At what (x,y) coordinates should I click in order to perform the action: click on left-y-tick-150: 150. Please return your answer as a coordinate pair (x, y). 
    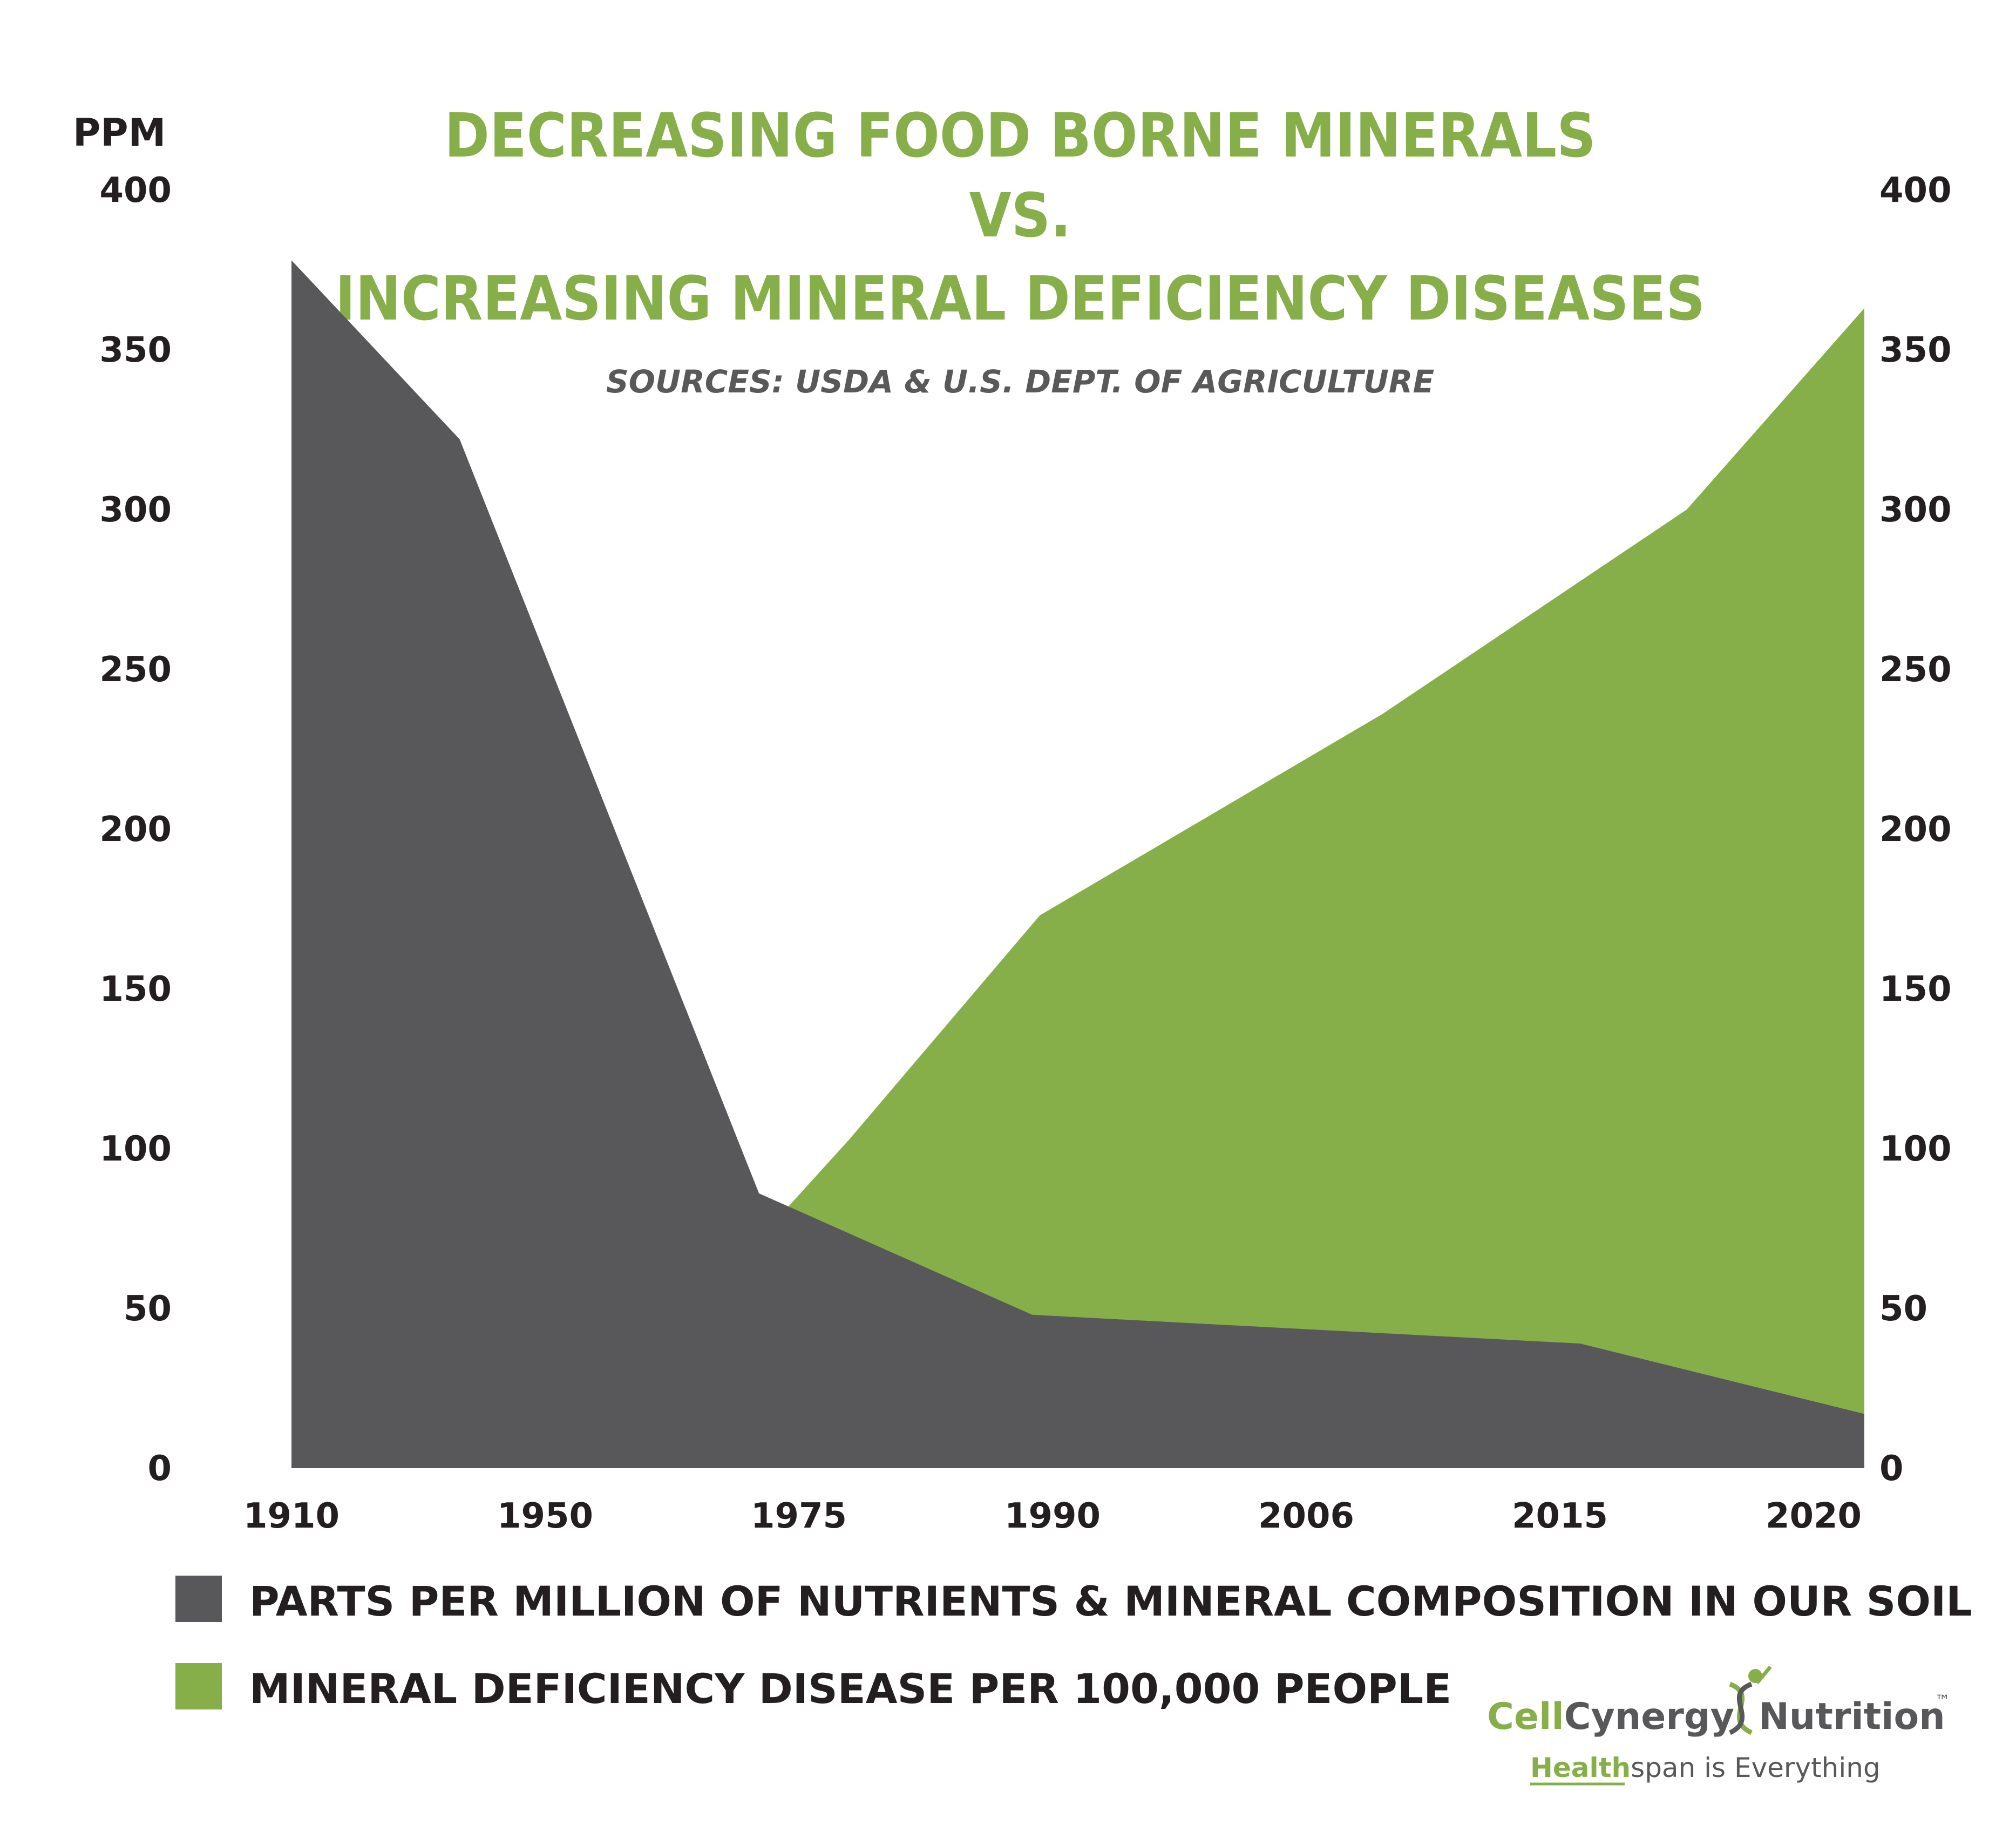
    Looking at the image, I should click on (135, 989).